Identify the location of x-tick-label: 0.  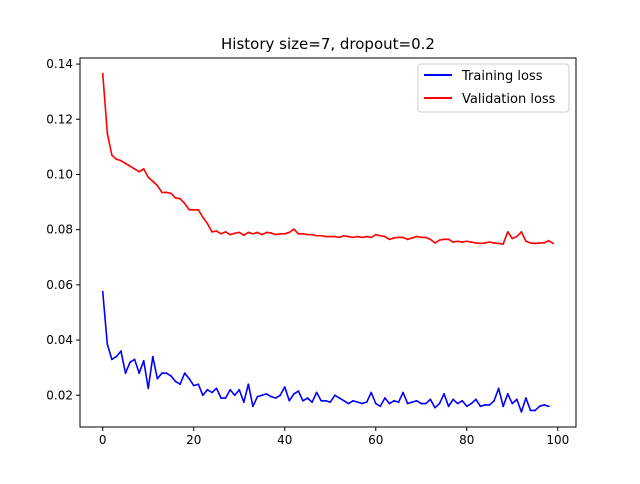
(103, 440).